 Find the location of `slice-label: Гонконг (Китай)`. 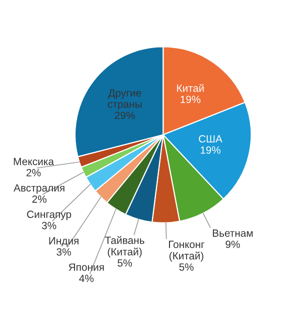

slice-label: Гонконг (Китай) is located at coordinates (186, 251).